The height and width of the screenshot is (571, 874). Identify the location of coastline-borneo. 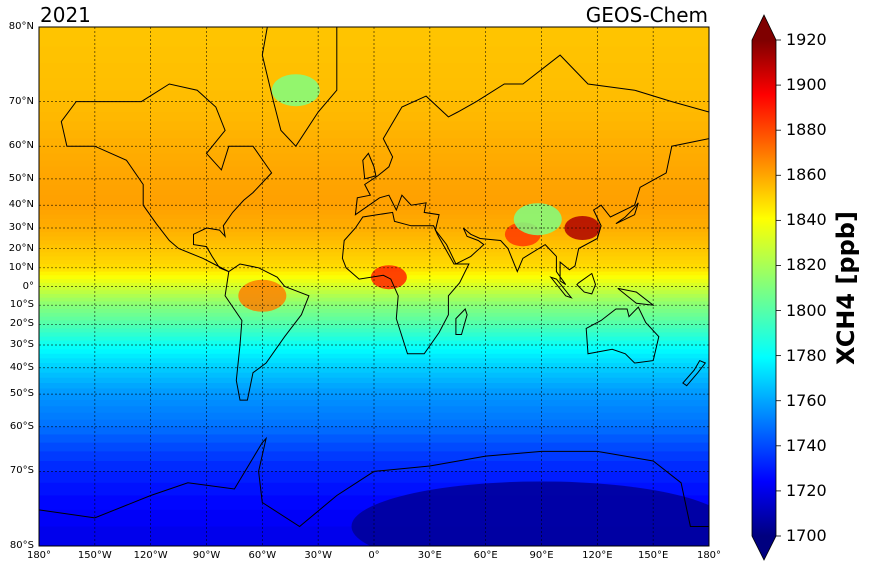
(586, 283).